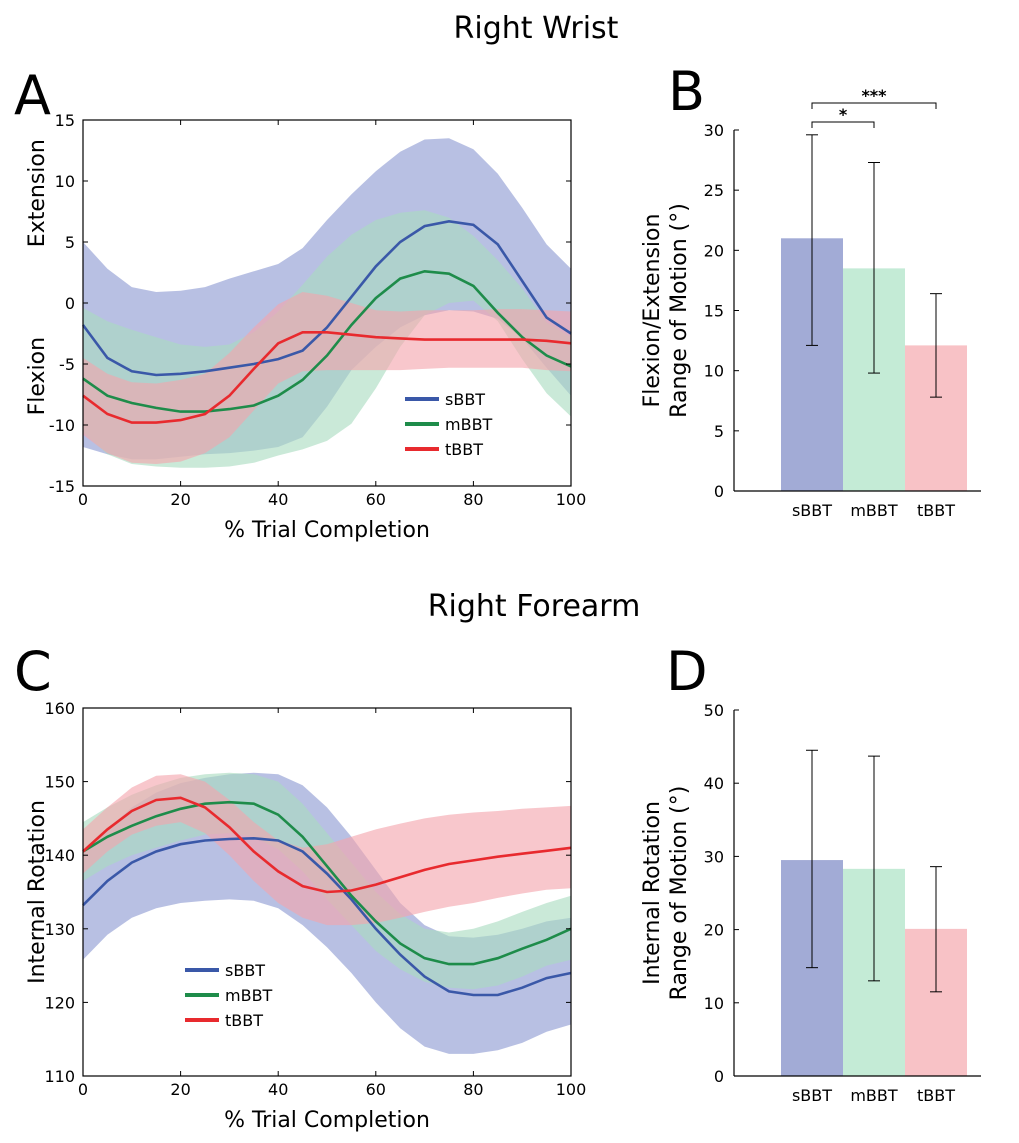 This screenshot has width=1019, height=1143. Describe the element at coordinates (62, 486) in the screenshot. I see `y-tick-label: -15` at that location.